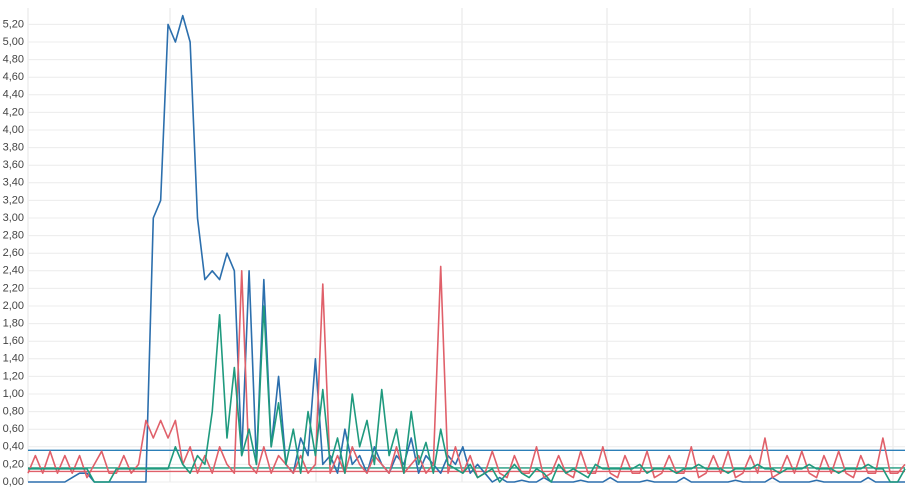  Describe the element at coordinates (13, 464) in the screenshot. I see `y-tick-label: 0,20` at that location.